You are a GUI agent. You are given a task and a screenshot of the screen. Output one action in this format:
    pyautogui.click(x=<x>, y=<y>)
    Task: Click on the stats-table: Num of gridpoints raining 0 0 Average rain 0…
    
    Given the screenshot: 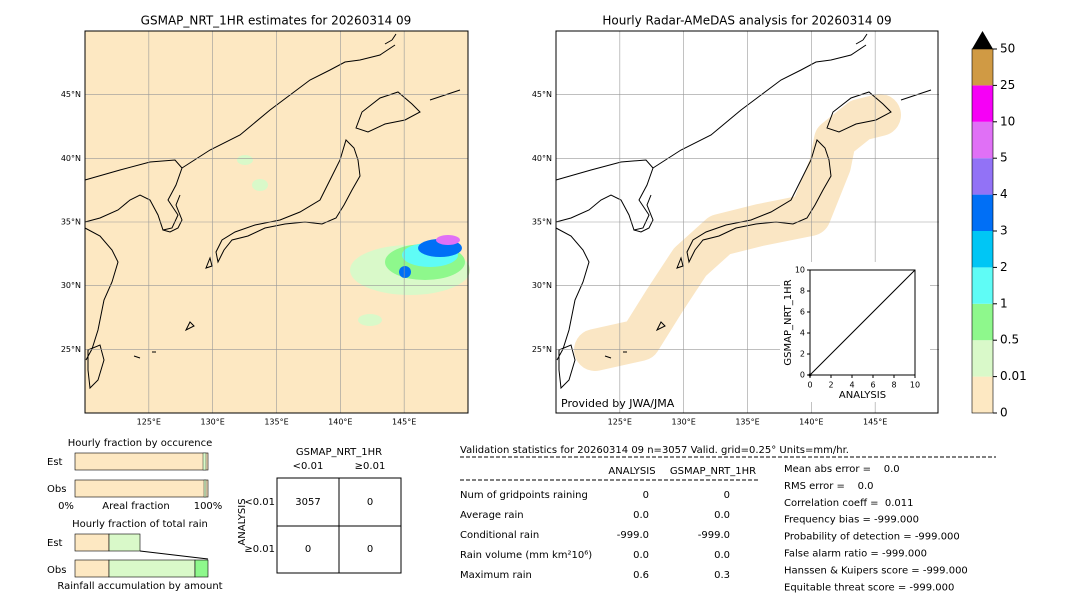 What is the action you would take?
    pyautogui.click(x=595, y=535)
    